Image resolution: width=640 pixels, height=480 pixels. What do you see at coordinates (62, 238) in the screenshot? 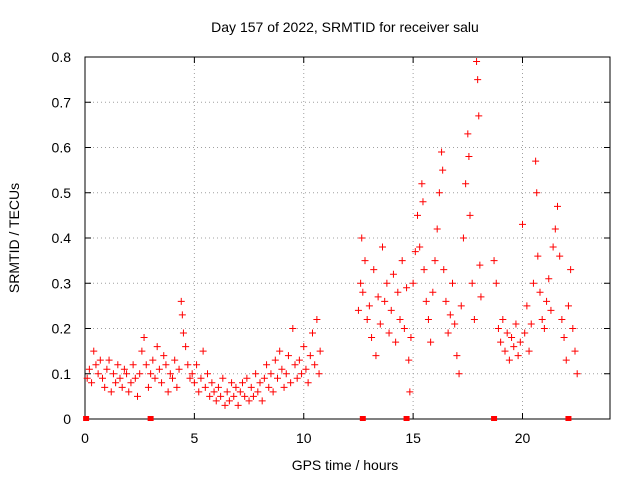
I see `y-tick-label: 0.4` at bounding box center [62, 238].